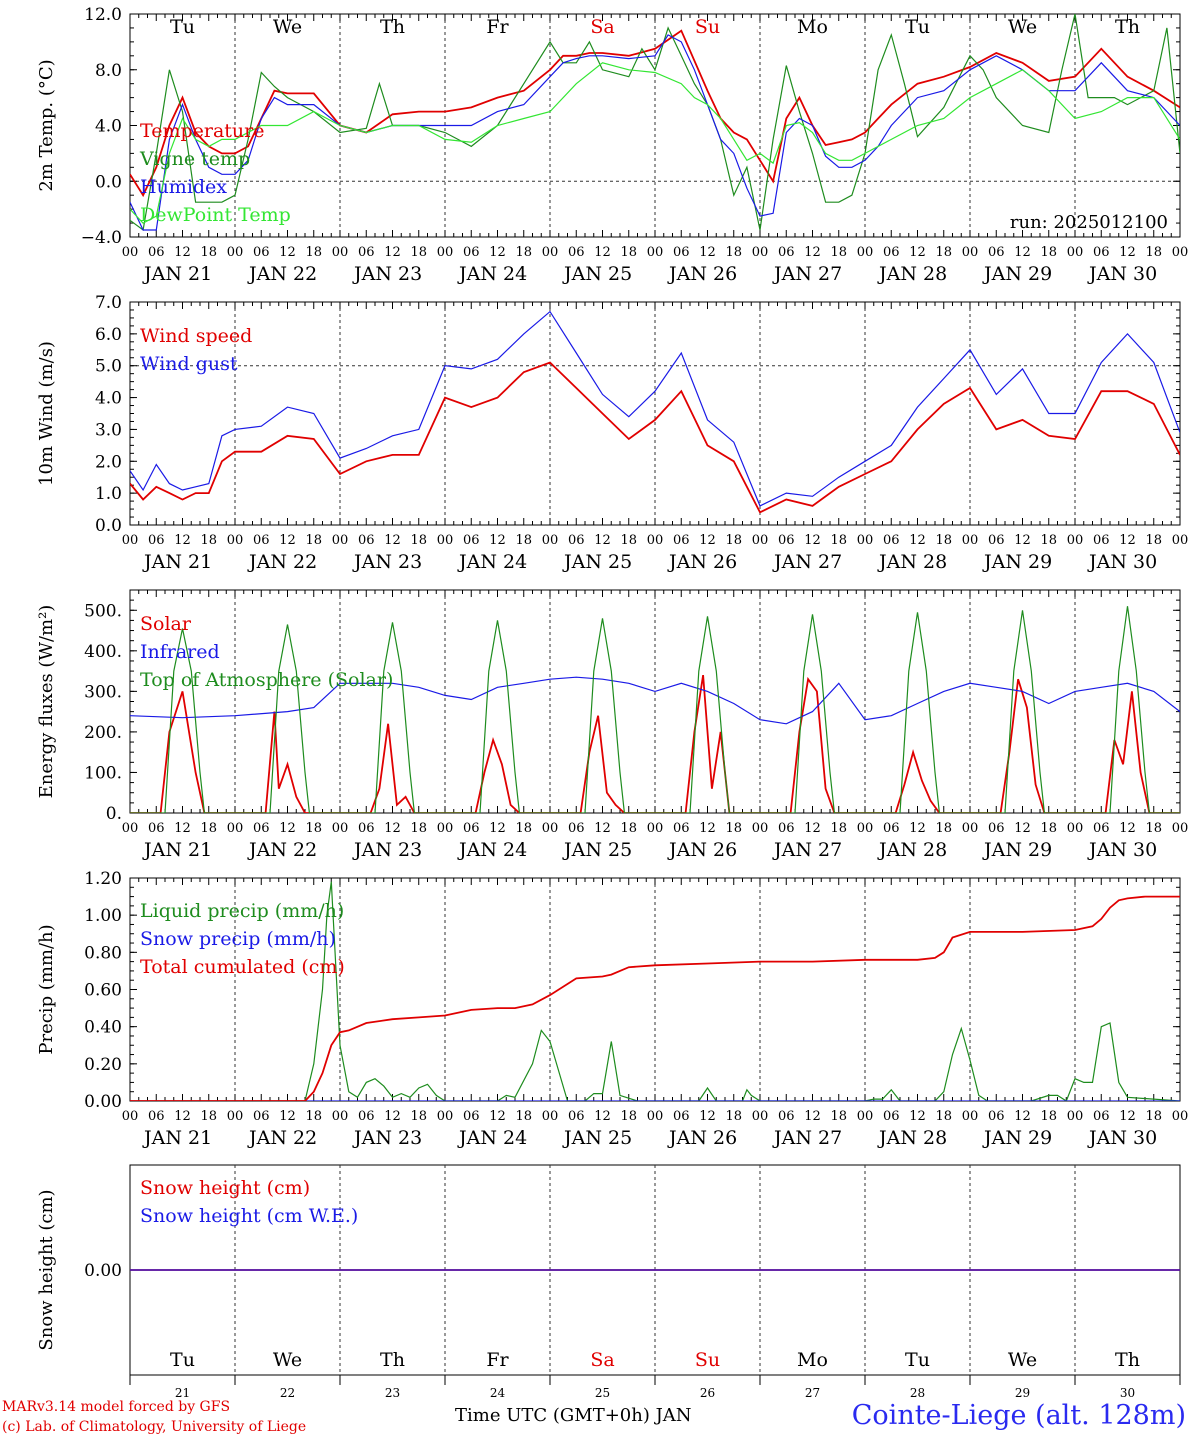 The width and height of the screenshot is (1194, 1440). Describe the element at coordinates (1017, 562) in the screenshot. I see `date-label: JAN 29` at that location.